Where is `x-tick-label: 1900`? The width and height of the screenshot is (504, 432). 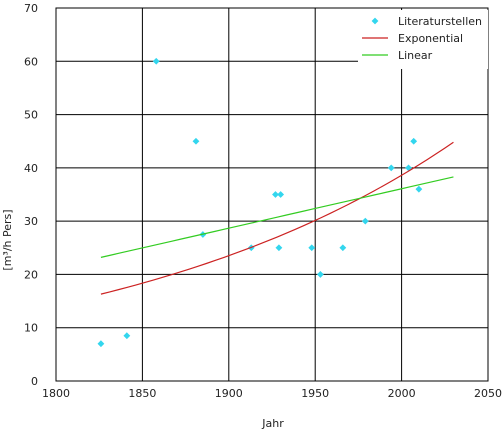
x-tick-label: 1900 is located at coordinates (229, 393).